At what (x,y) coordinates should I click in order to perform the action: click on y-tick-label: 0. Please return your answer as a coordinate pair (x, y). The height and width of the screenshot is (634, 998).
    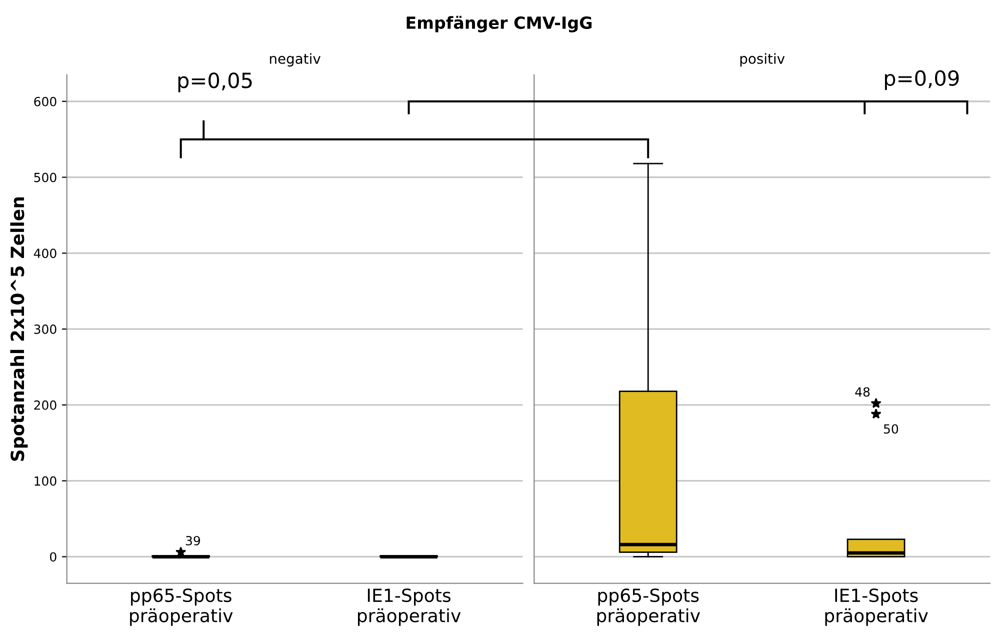
    Looking at the image, I should click on (53, 557).